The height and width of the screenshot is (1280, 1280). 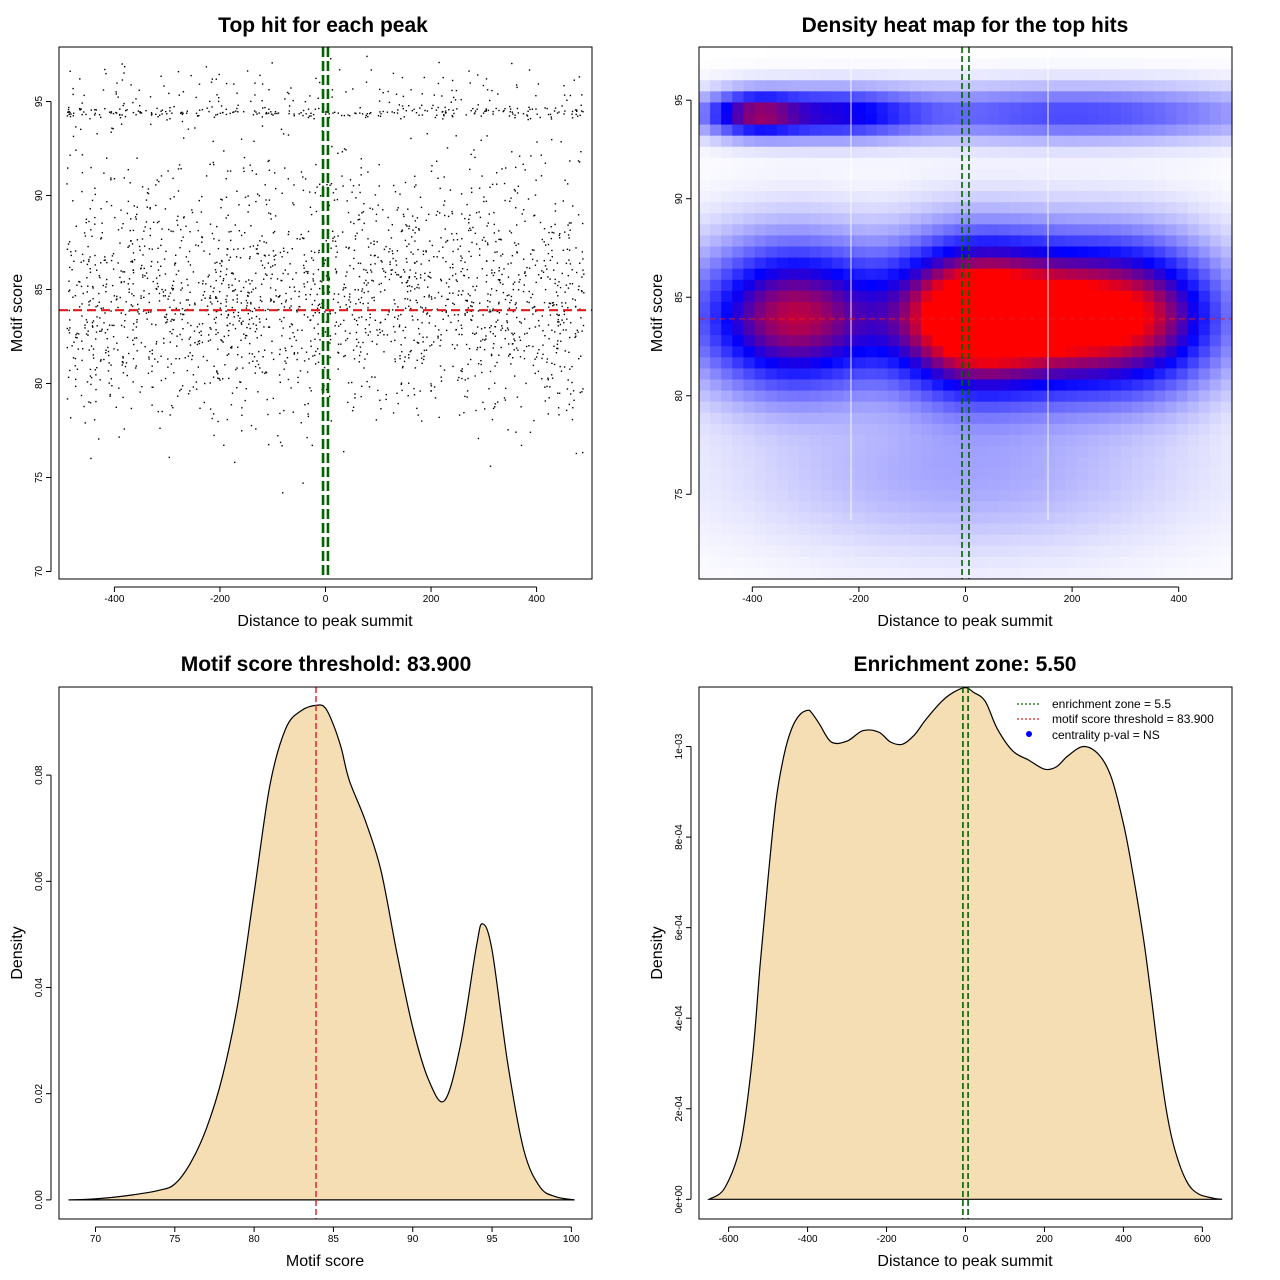 What do you see at coordinates (323, 25) in the screenshot?
I see `scatter-title: Top hit for each peak` at bounding box center [323, 25].